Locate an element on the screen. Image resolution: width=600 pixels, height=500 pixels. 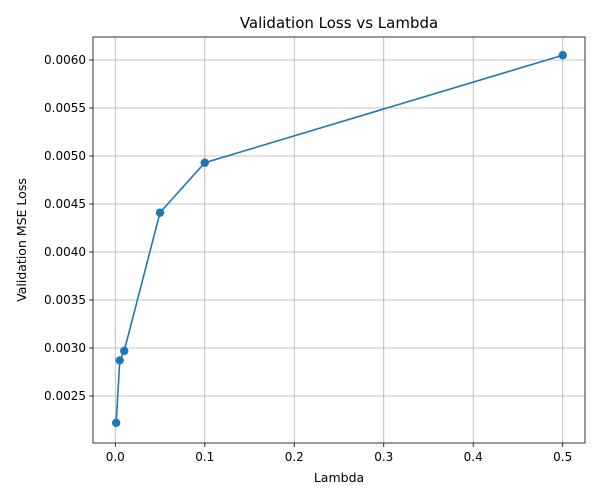
y-tick-label: 0.0030 is located at coordinates (65, 348).